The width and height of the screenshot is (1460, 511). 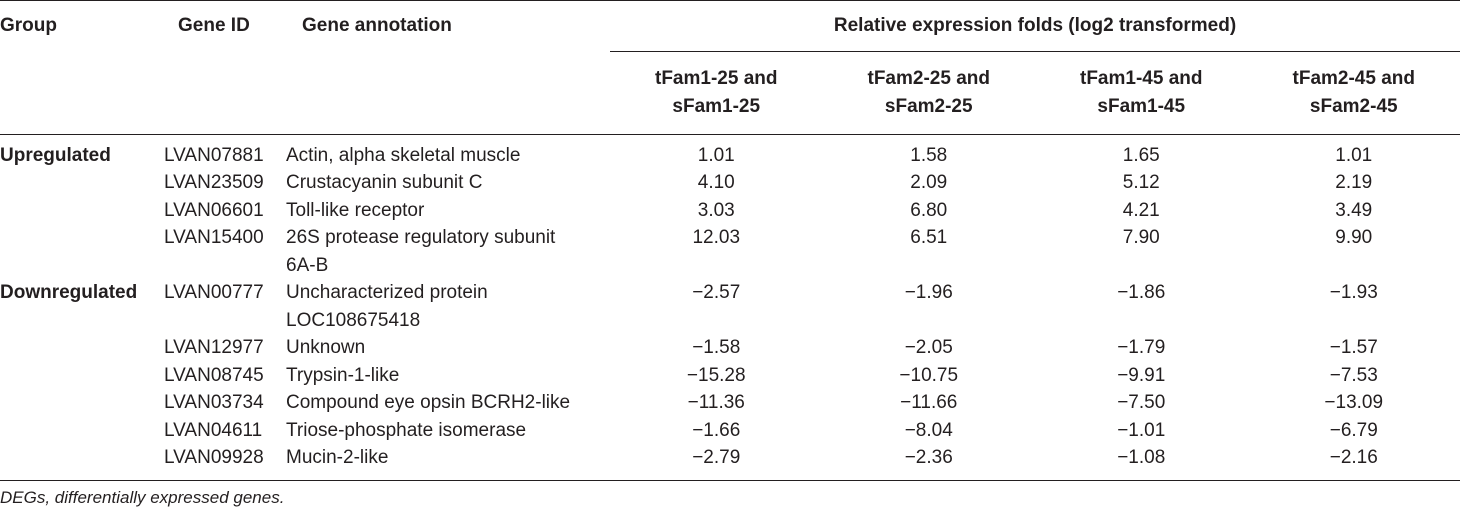 I want to click on gene-id-cell: LVAN00777, so click(x=214, y=292).